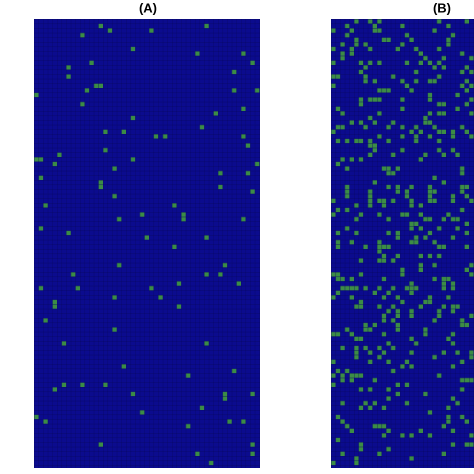  What do you see at coordinates (148, 7) in the screenshot?
I see `panel-title: (A)` at bounding box center [148, 7].